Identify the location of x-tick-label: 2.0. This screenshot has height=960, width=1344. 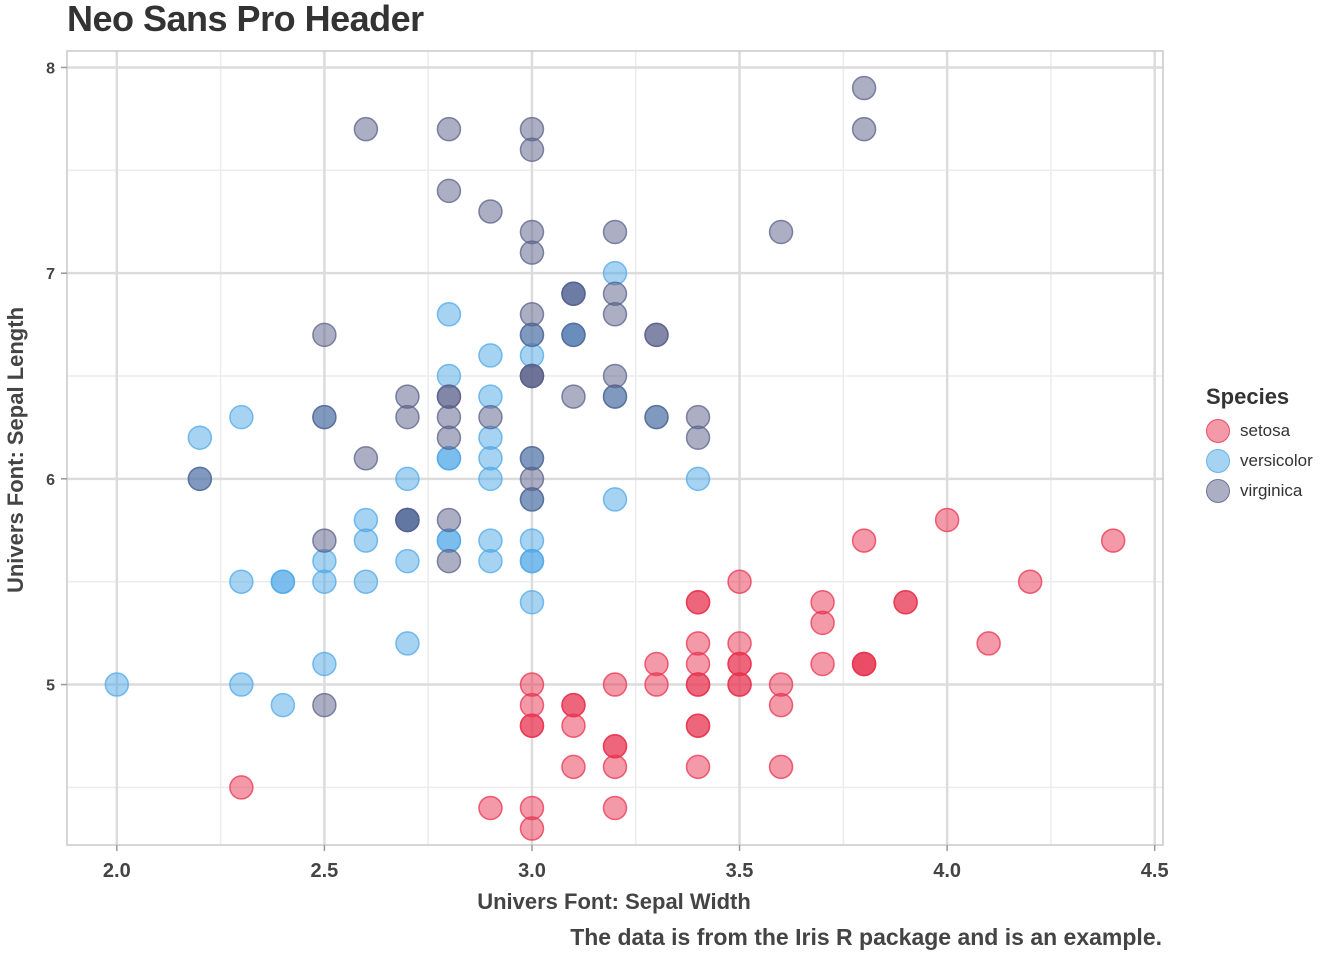
(117, 871).